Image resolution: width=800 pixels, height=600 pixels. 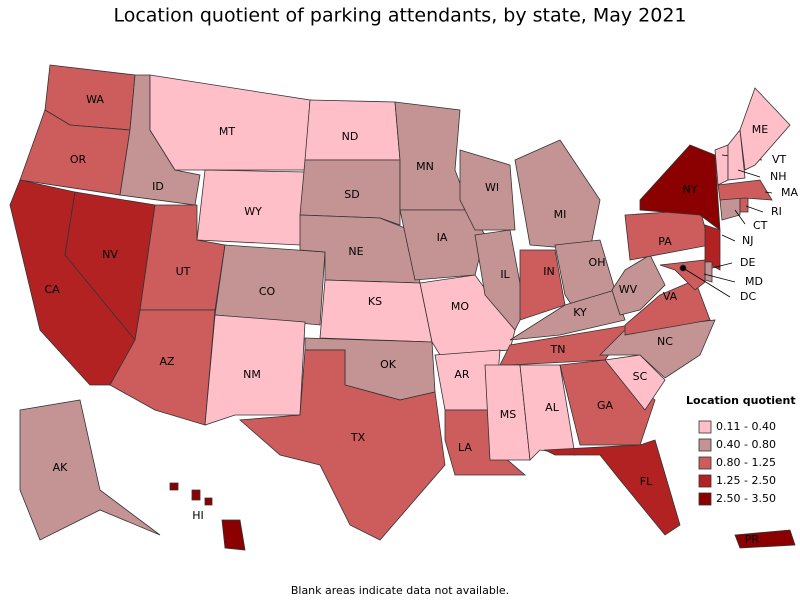 What do you see at coordinates (388, 364) in the screenshot?
I see `state-label: OK` at bounding box center [388, 364].